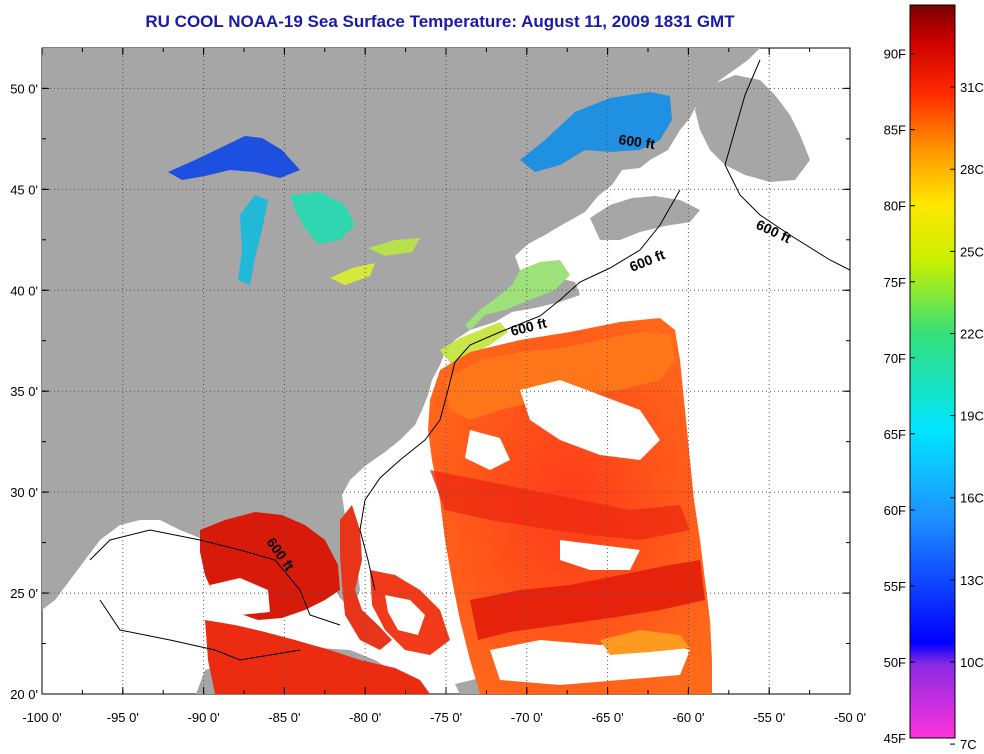 The image size is (984, 754). Describe the element at coordinates (560, 376) in the screenshot. I see `atlantic-orange` at that location.